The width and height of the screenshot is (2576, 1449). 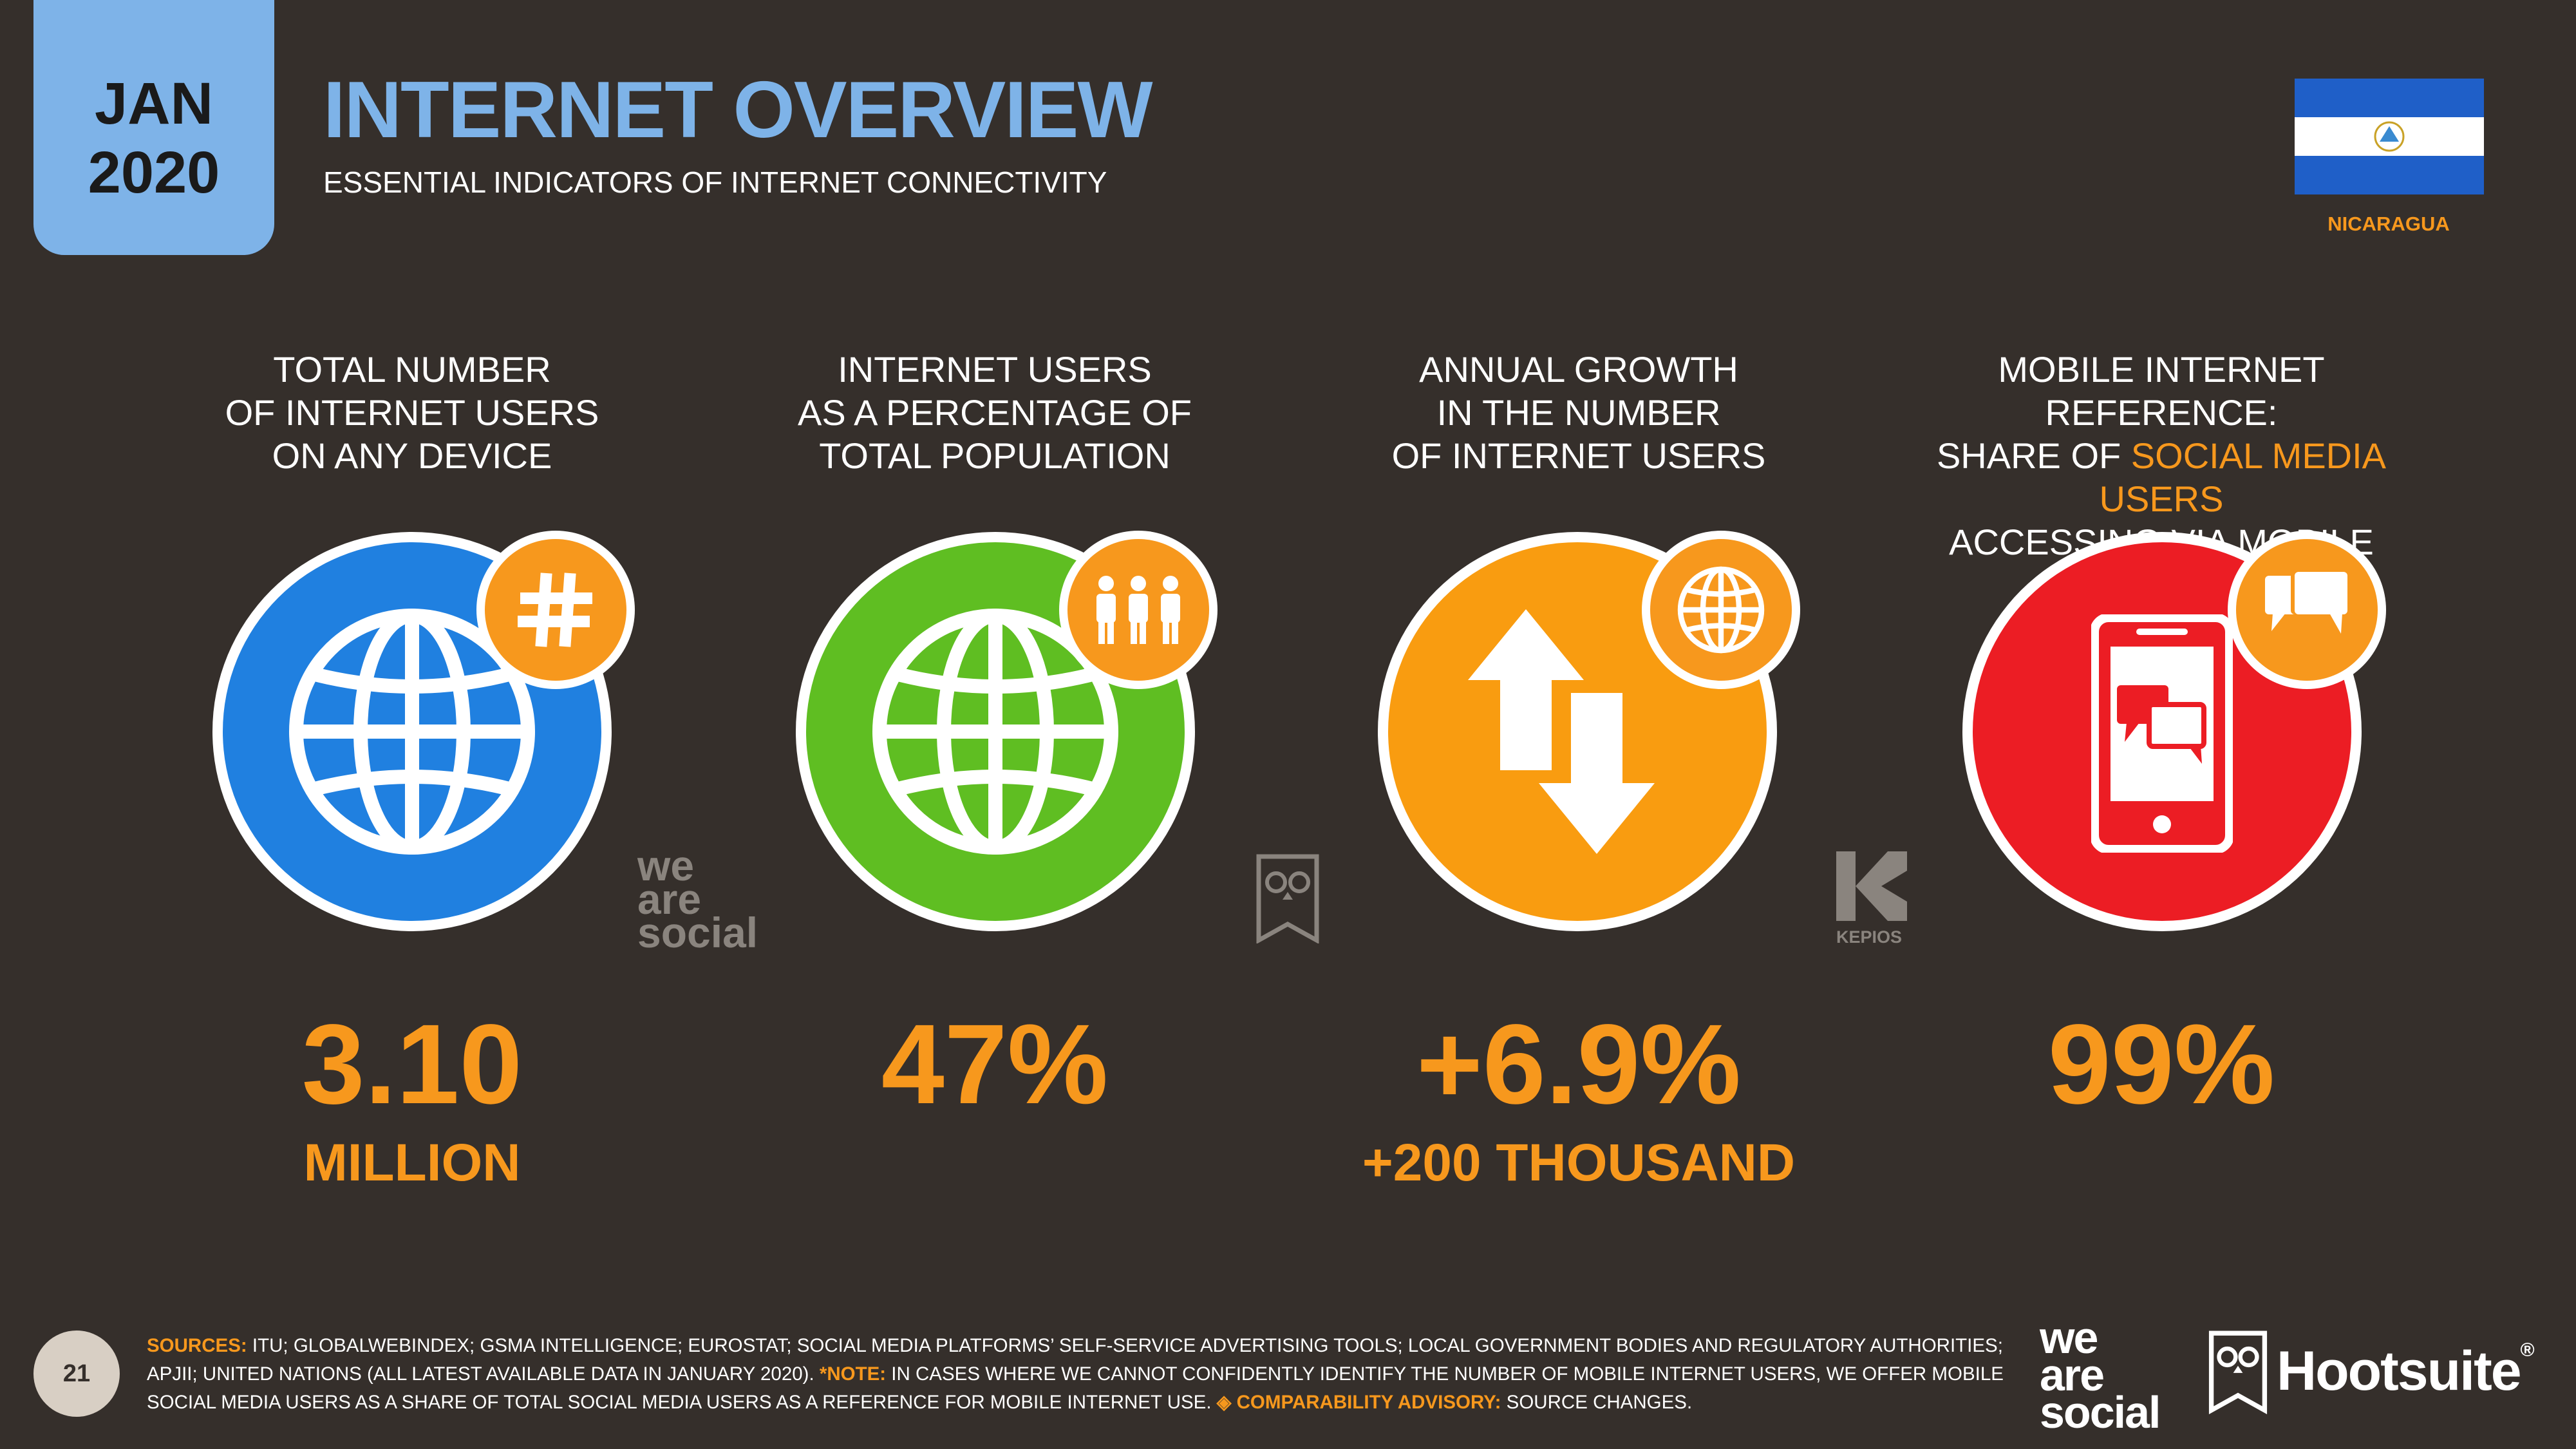 I want to click on indicator-2-badge, so click(x=1138, y=610).